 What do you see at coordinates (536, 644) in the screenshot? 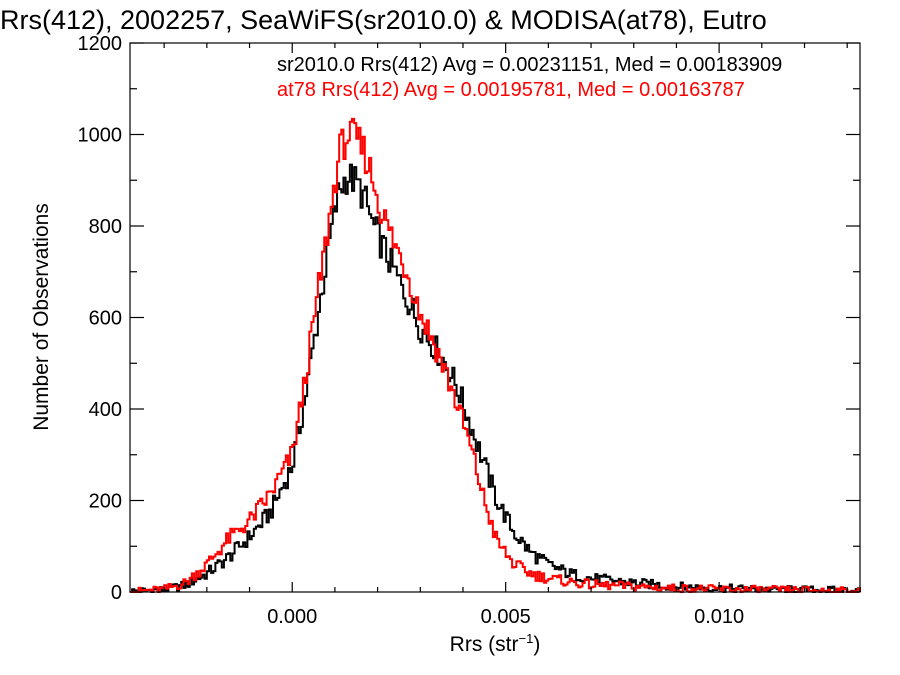
I see `x-axis-label-close: )` at bounding box center [536, 644].